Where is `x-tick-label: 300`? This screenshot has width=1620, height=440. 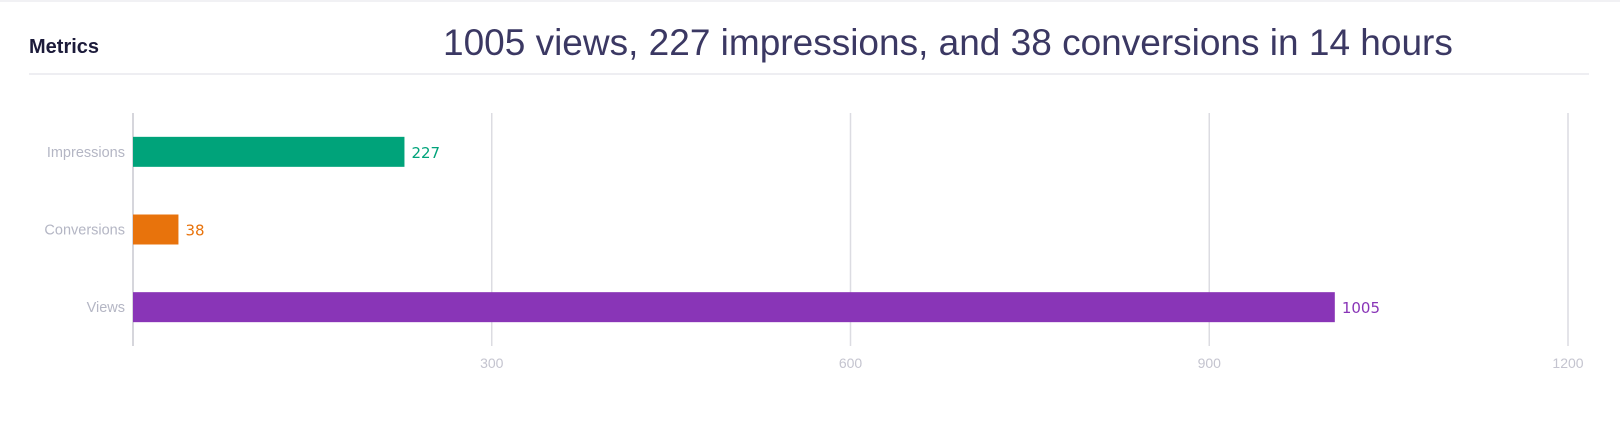
x-tick-label: 300 is located at coordinates (492, 363).